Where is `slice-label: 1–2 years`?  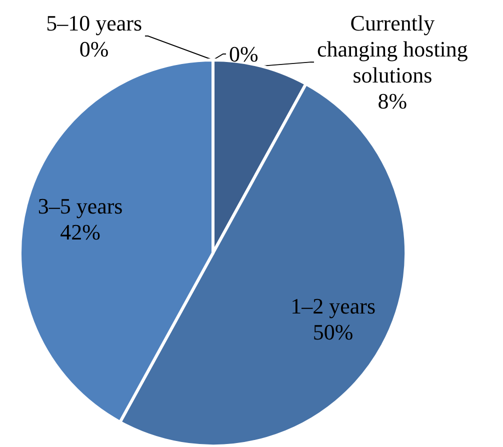
slice-label: 1–2 years is located at coordinates (333, 306).